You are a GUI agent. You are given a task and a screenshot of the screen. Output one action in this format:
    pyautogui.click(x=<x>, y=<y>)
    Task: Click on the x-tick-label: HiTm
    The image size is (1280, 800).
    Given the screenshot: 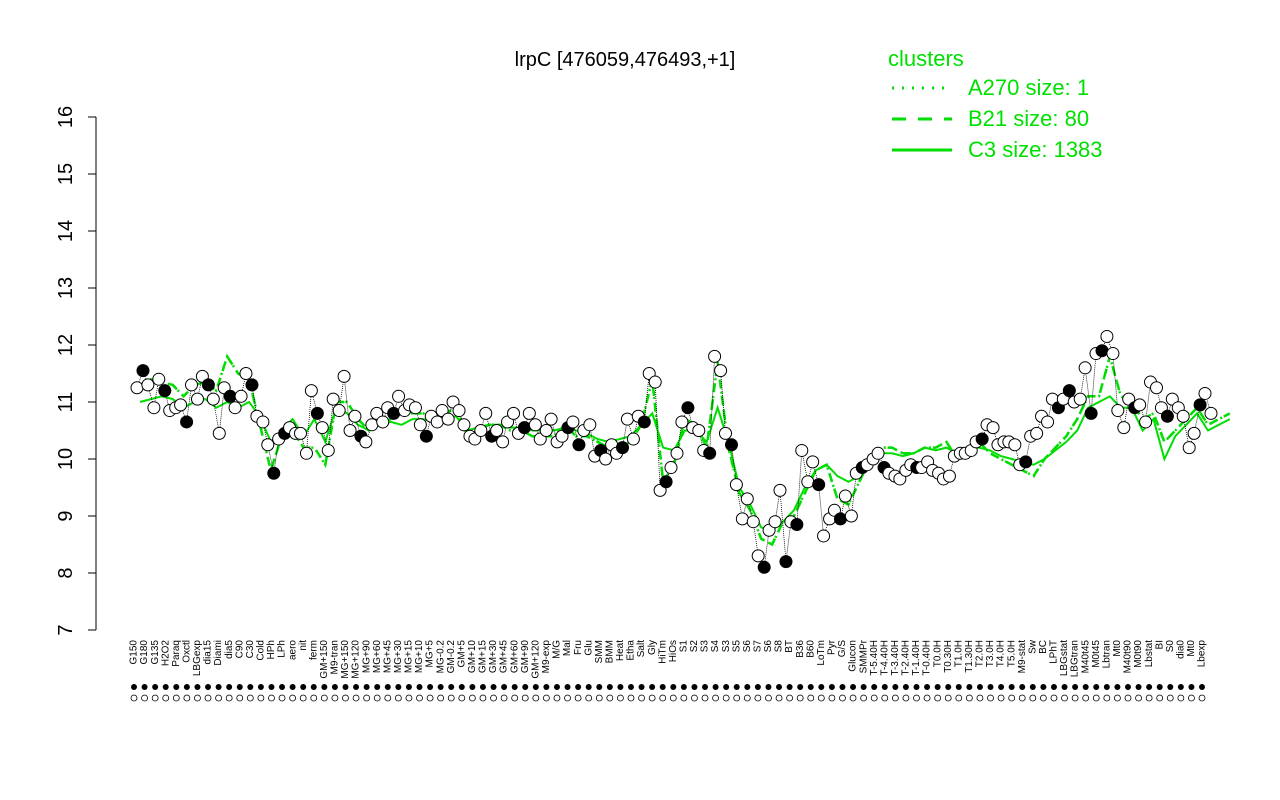 What is the action you would take?
    pyautogui.click(x=662, y=652)
    